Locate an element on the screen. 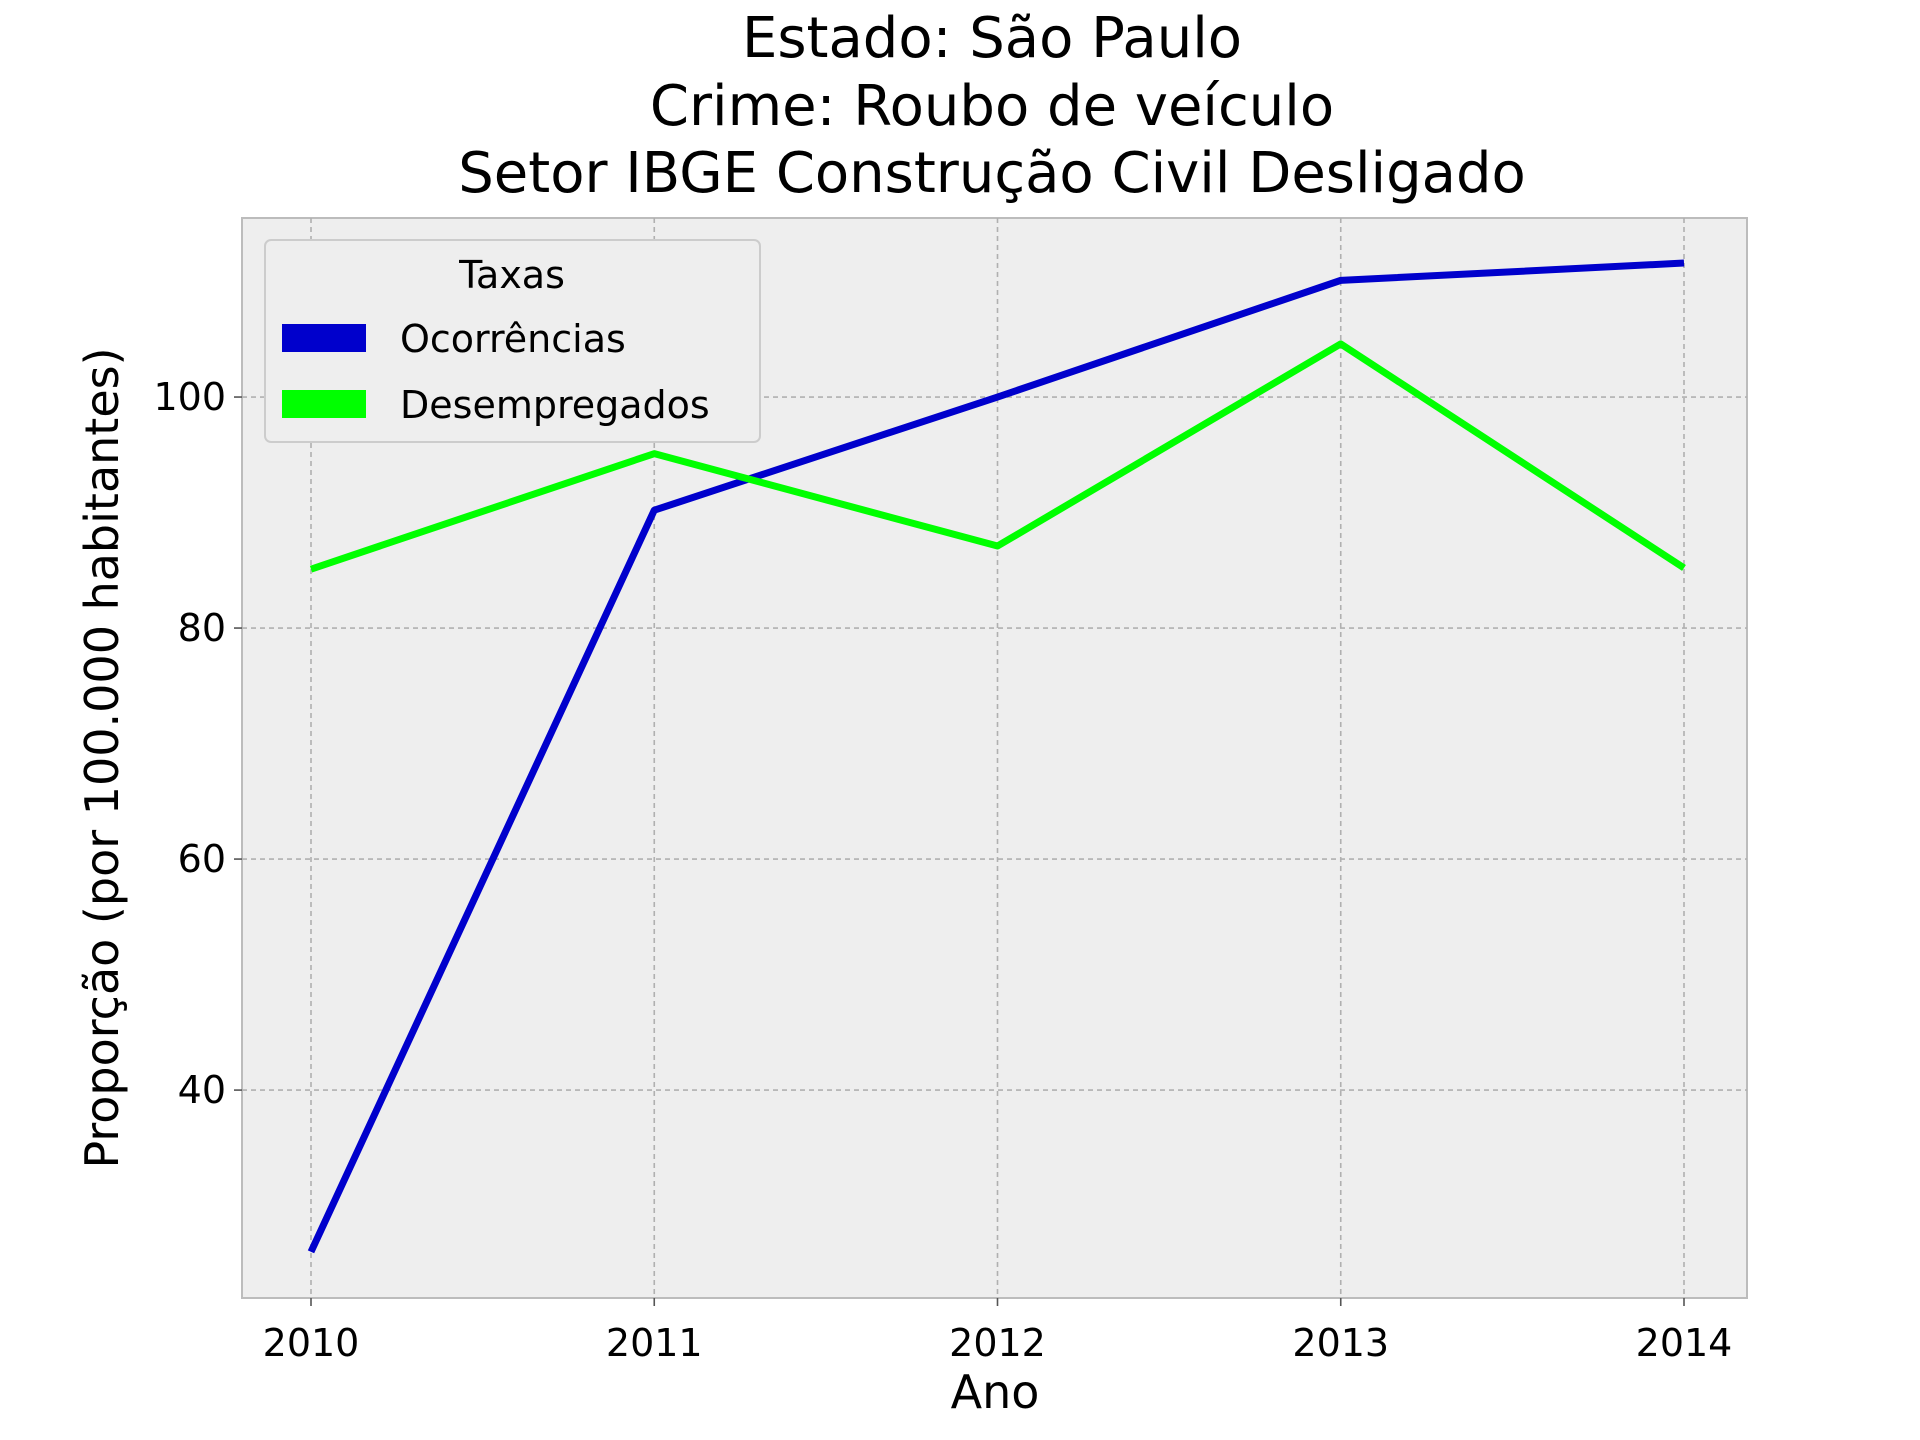 The image size is (1920, 1440). y-axis-label: Proporção (por 100.000 habitantes) is located at coordinates (102, 757).